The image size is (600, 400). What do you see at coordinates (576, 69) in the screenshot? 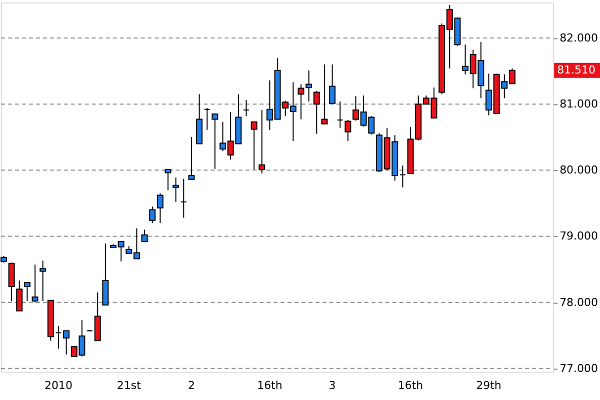
I see `text: 81.510` at bounding box center [576, 69].